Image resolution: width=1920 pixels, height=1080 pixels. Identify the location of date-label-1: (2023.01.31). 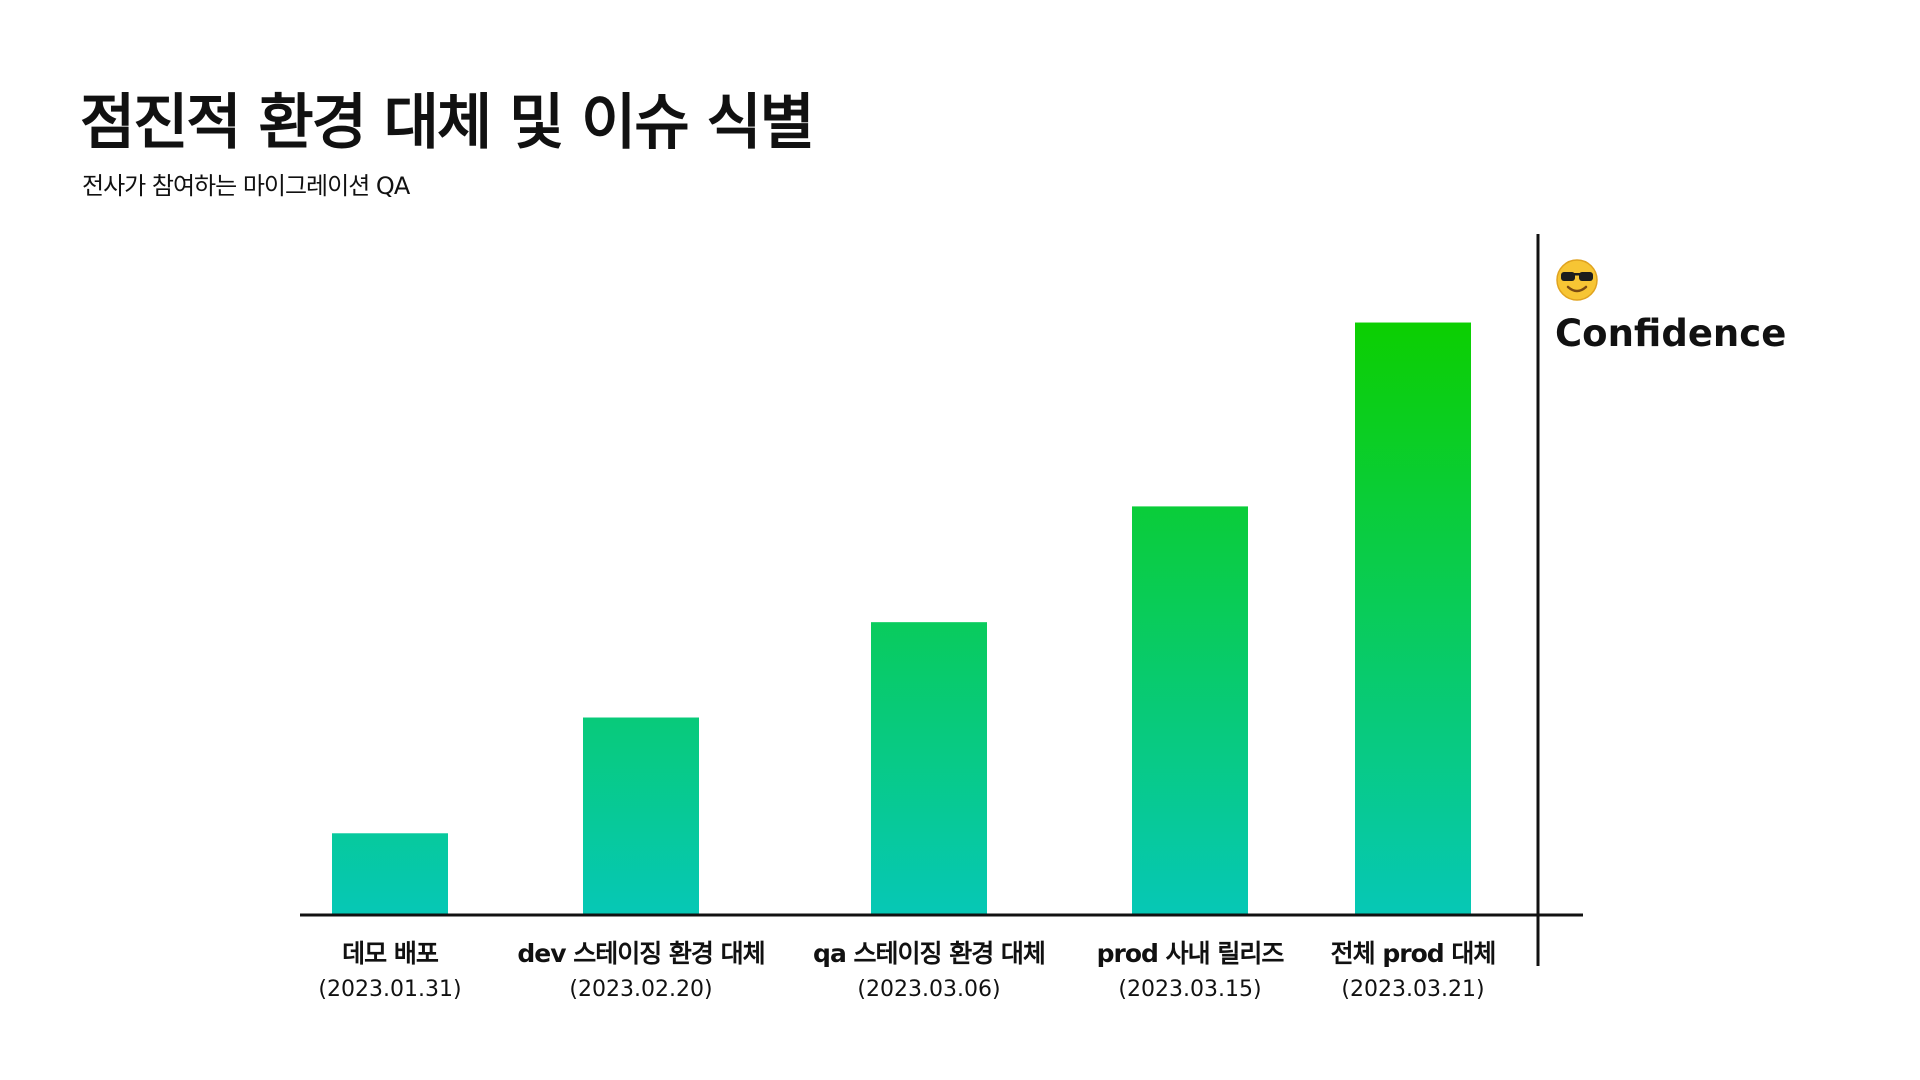
(389, 989).